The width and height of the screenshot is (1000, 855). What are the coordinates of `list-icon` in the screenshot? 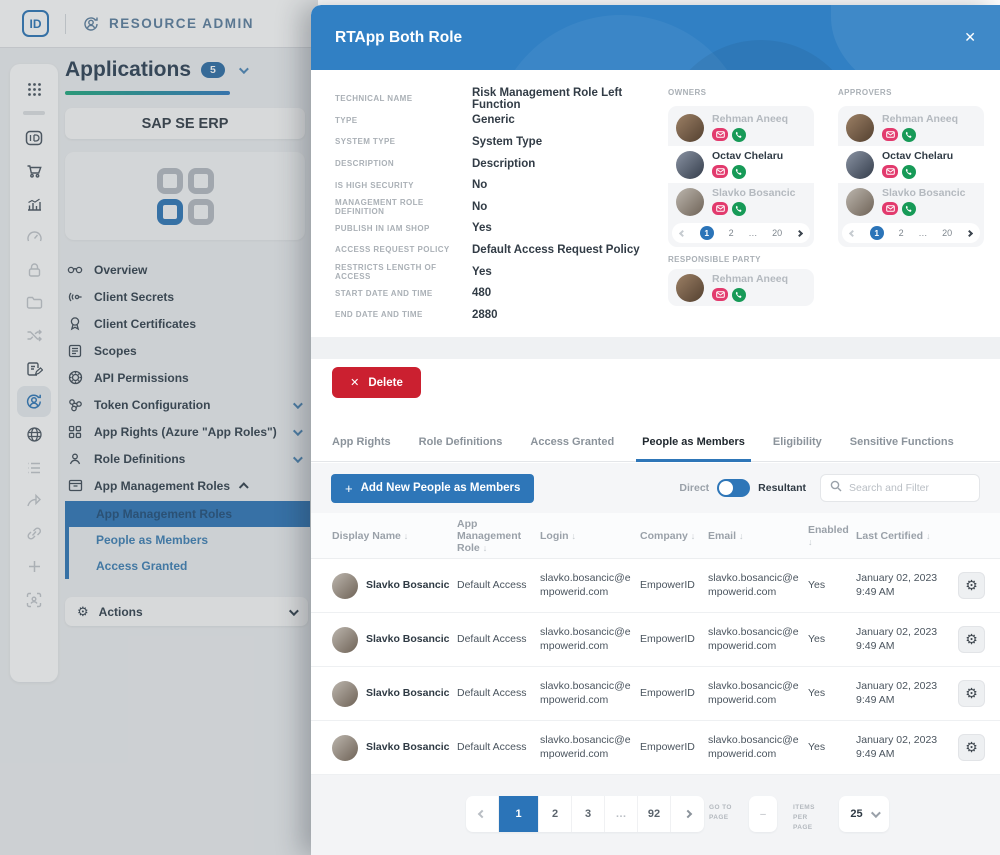 It's located at (34, 467).